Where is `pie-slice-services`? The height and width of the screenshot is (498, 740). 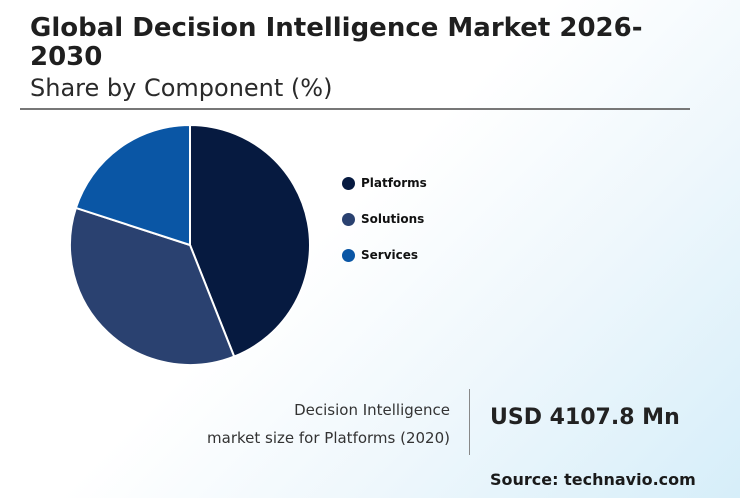
pie-slice-services is located at coordinates (132, 185).